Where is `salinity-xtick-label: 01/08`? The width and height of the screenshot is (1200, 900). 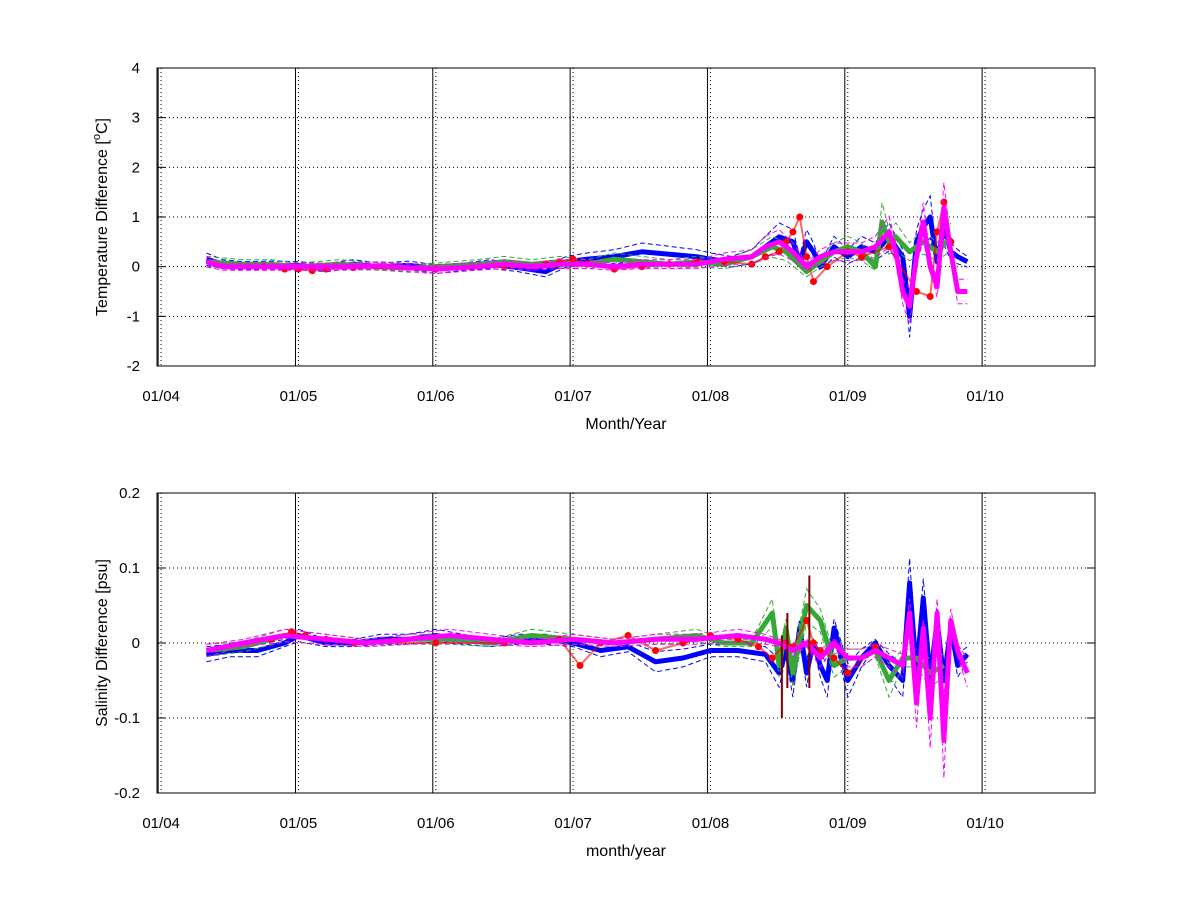 salinity-xtick-label: 01/08 is located at coordinates (711, 823).